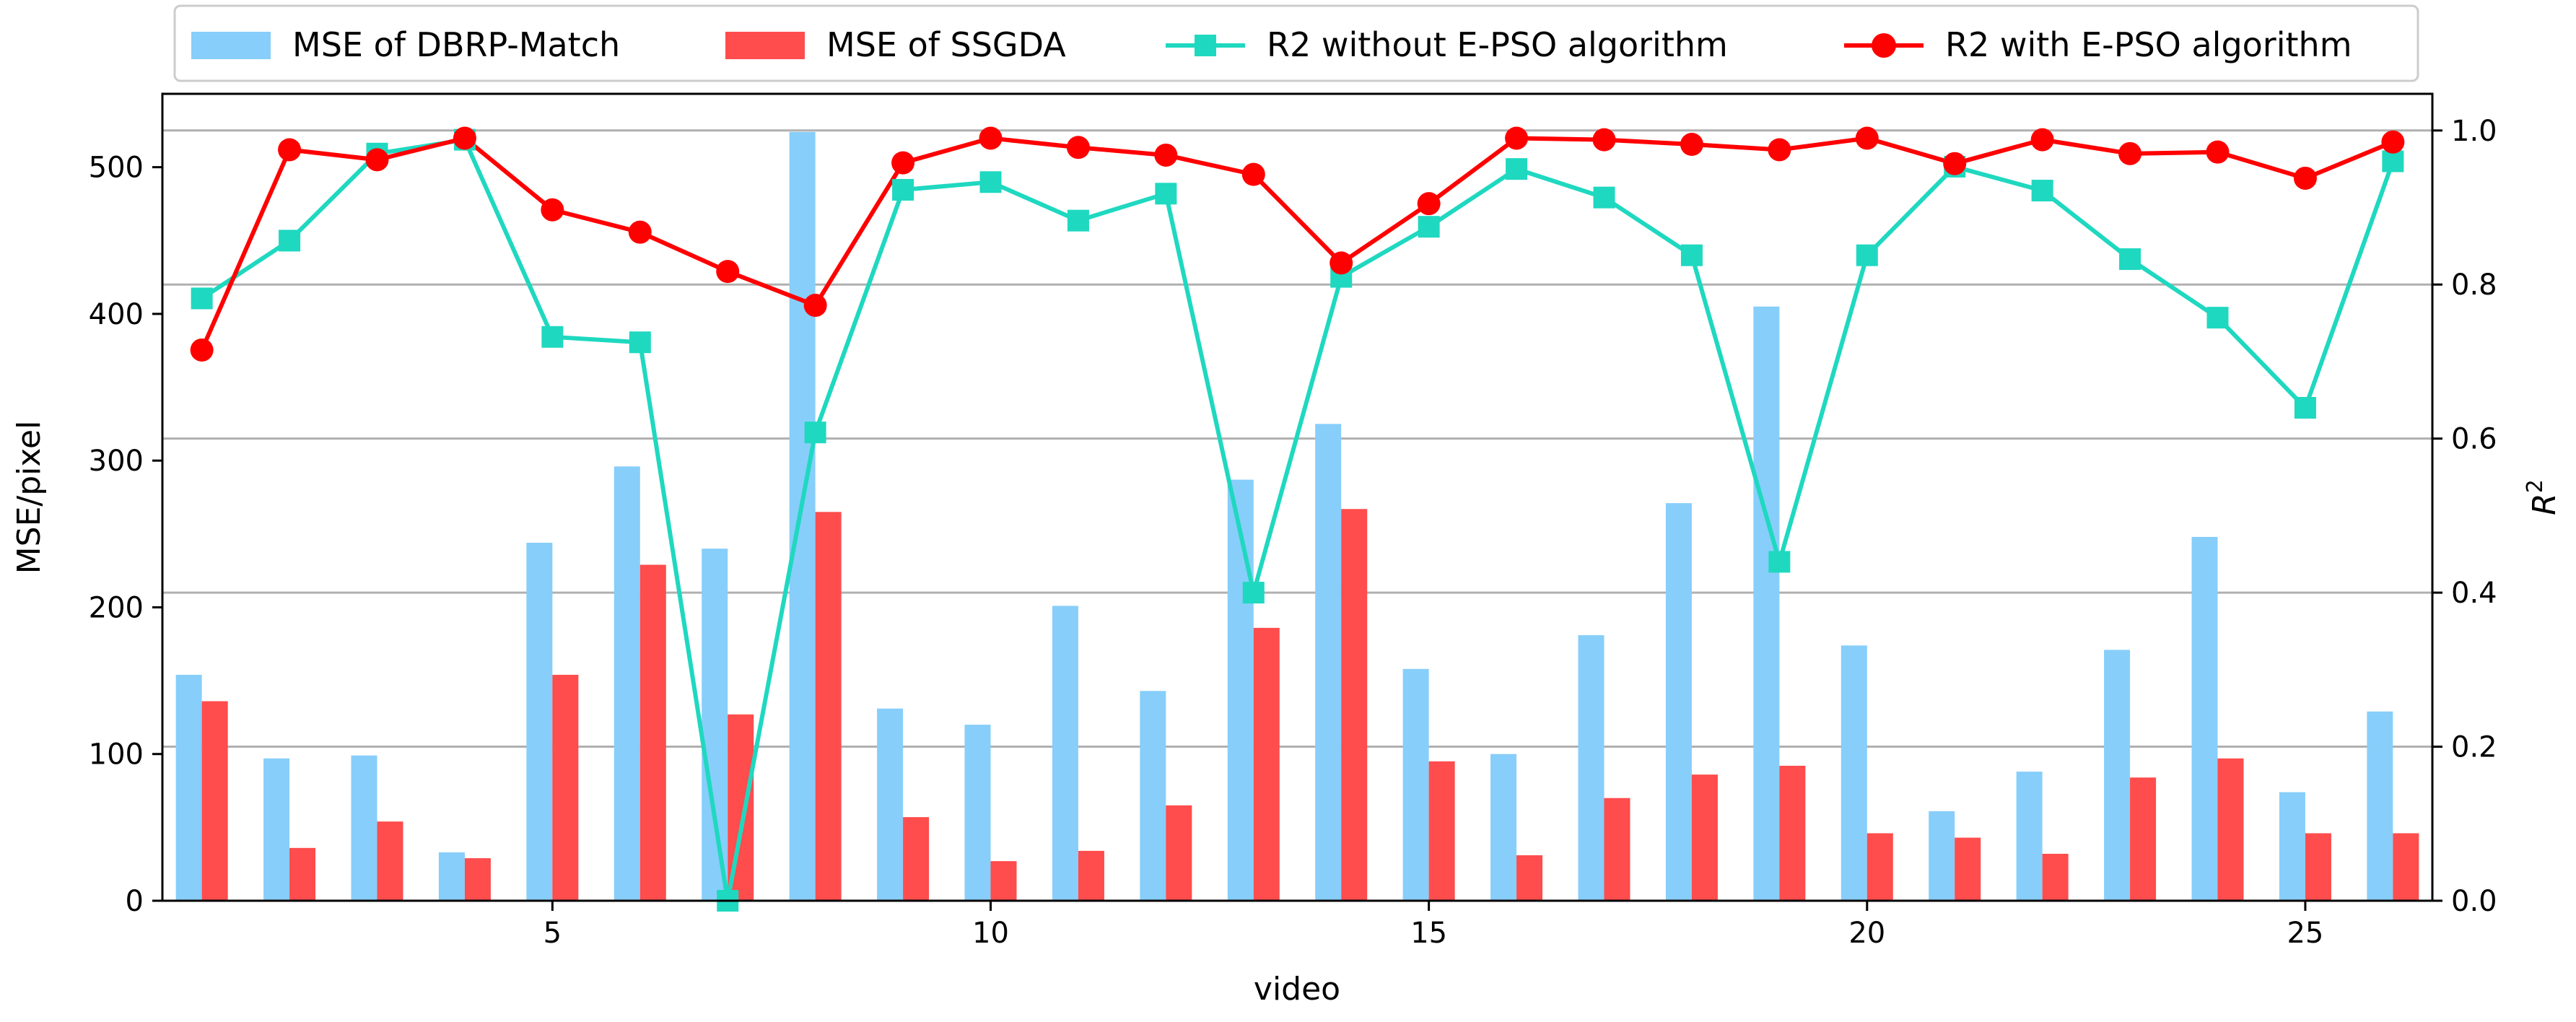 The height and width of the screenshot is (1022, 2576). What do you see at coordinates (765, 45) in the screenshot?
I see `legend-swatch-ssgda` at bounding box center [765, 45].